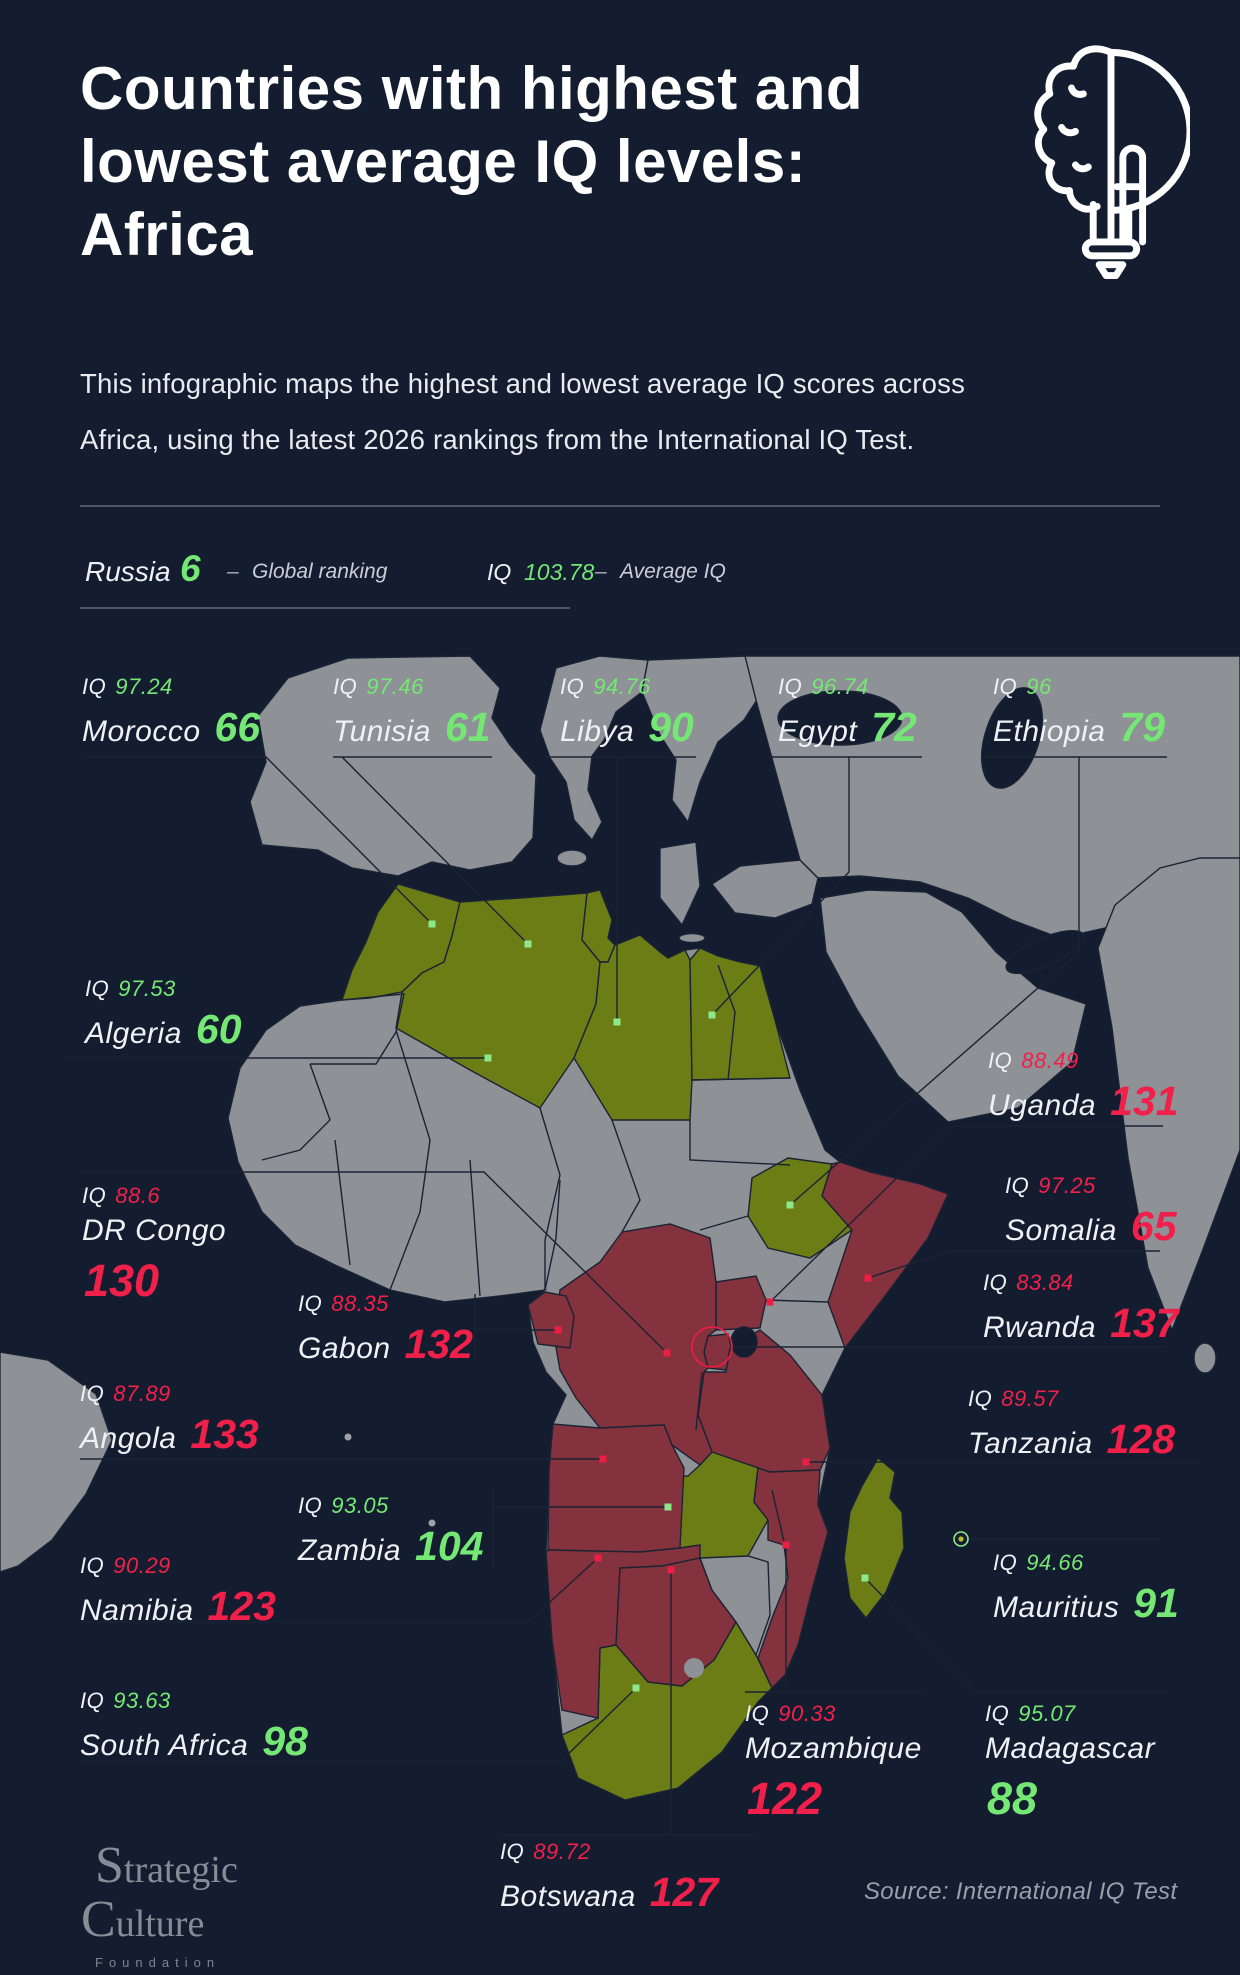  Describe the element at coordinates (1013, 1264) in the screenshot. I see `connector-somalia` at that location.